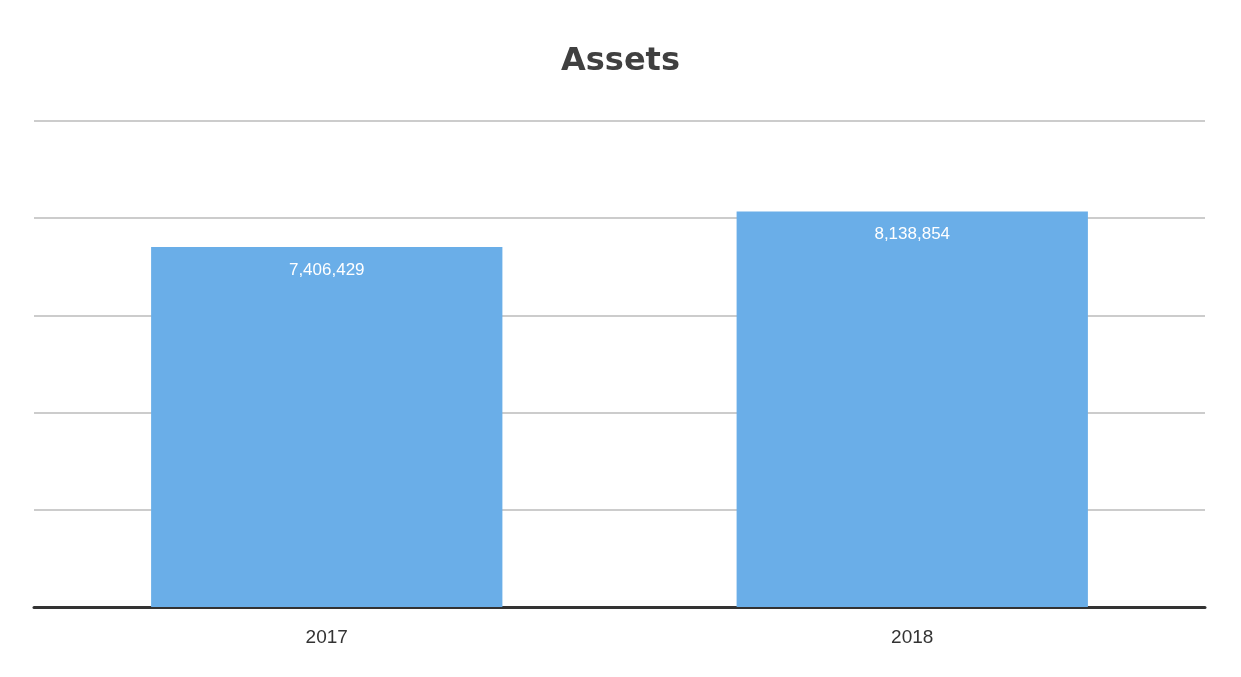  I want to click on x-tick-label: 2018, so click(912, 636).